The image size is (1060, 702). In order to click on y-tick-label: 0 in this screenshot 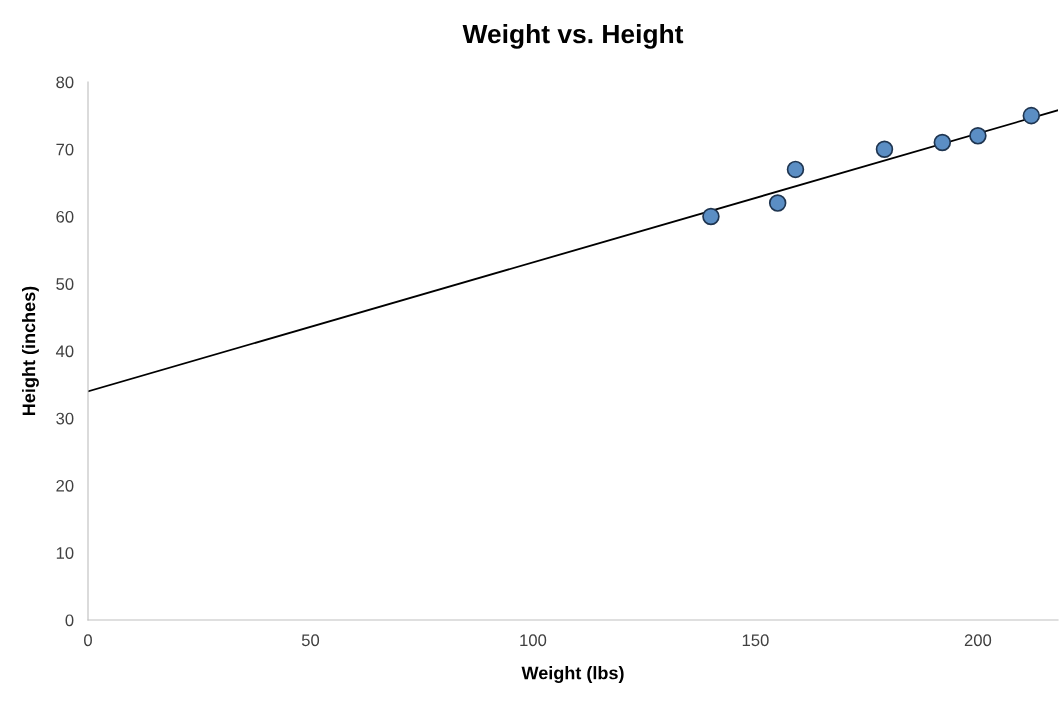, I will do `click(69, 620)`.